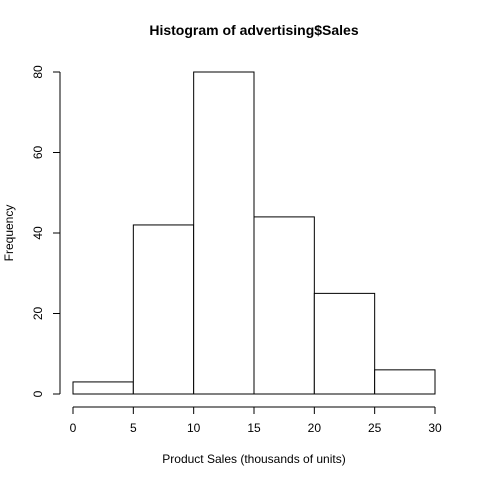  What do you see at coordinates (38, 72) in the screenshot?
I see `y-tick-label-80: 80` at bounding box center [38, 72].